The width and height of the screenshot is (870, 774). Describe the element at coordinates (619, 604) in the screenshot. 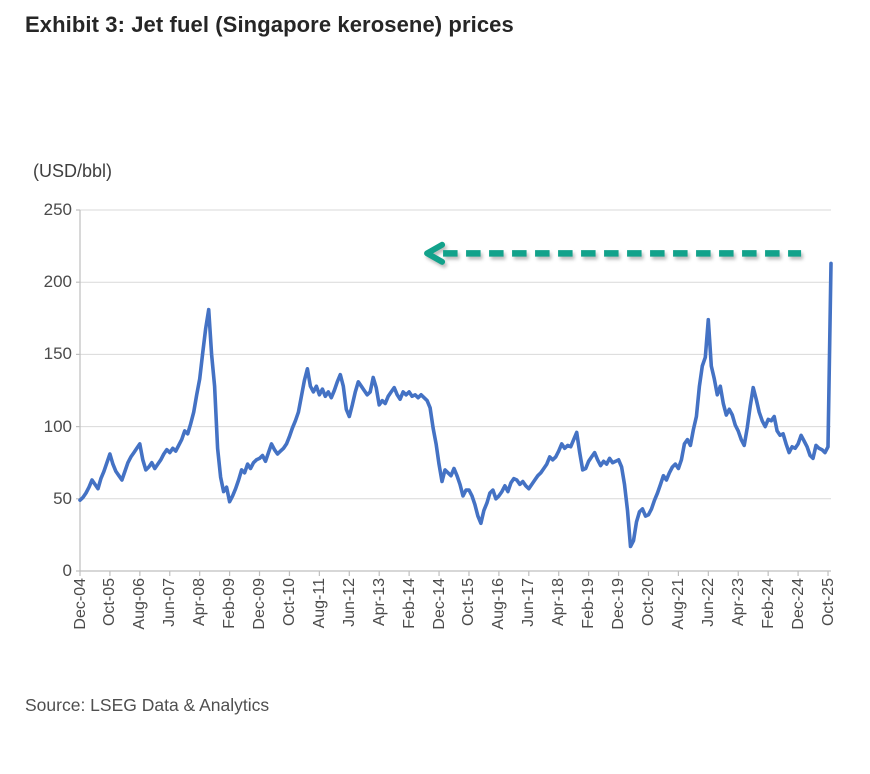

I see `x-tick-label: Dec-19` at that location.